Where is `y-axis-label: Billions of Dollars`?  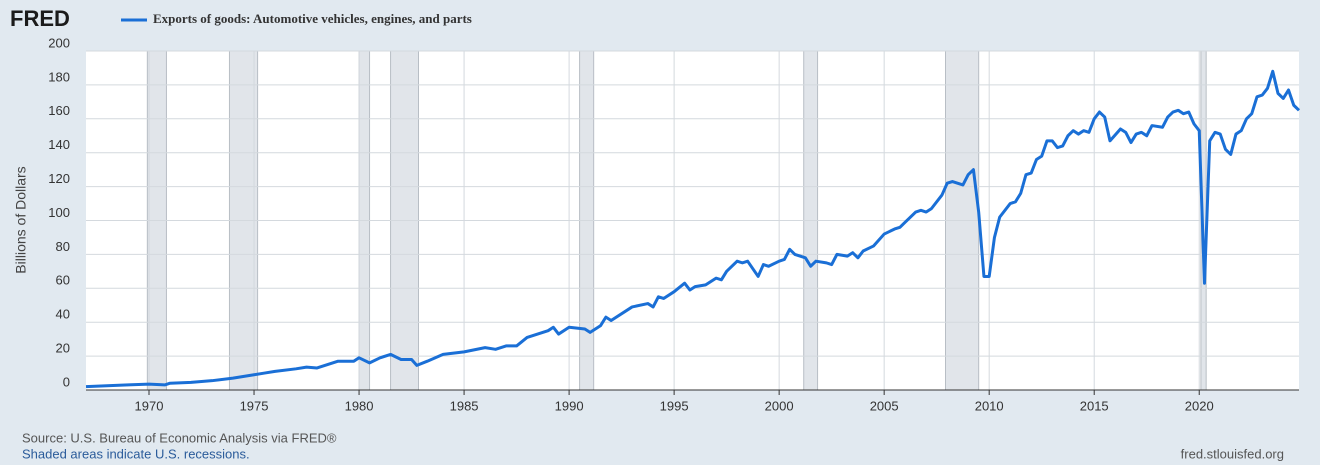
y-axis-label: Billions of Dollars is located at coordinates (21, 219).